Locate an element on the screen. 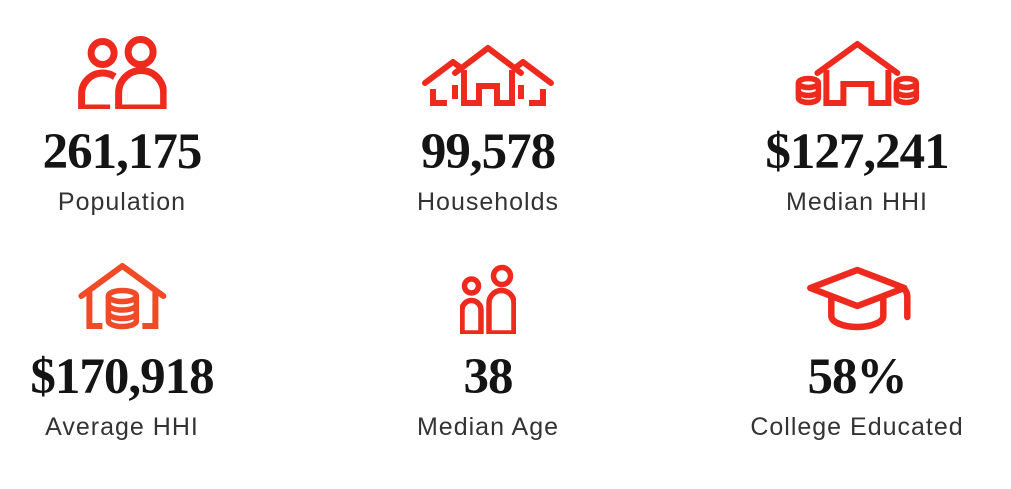  stat-average-hhi-icon-area is located at coordinates (122, 296).